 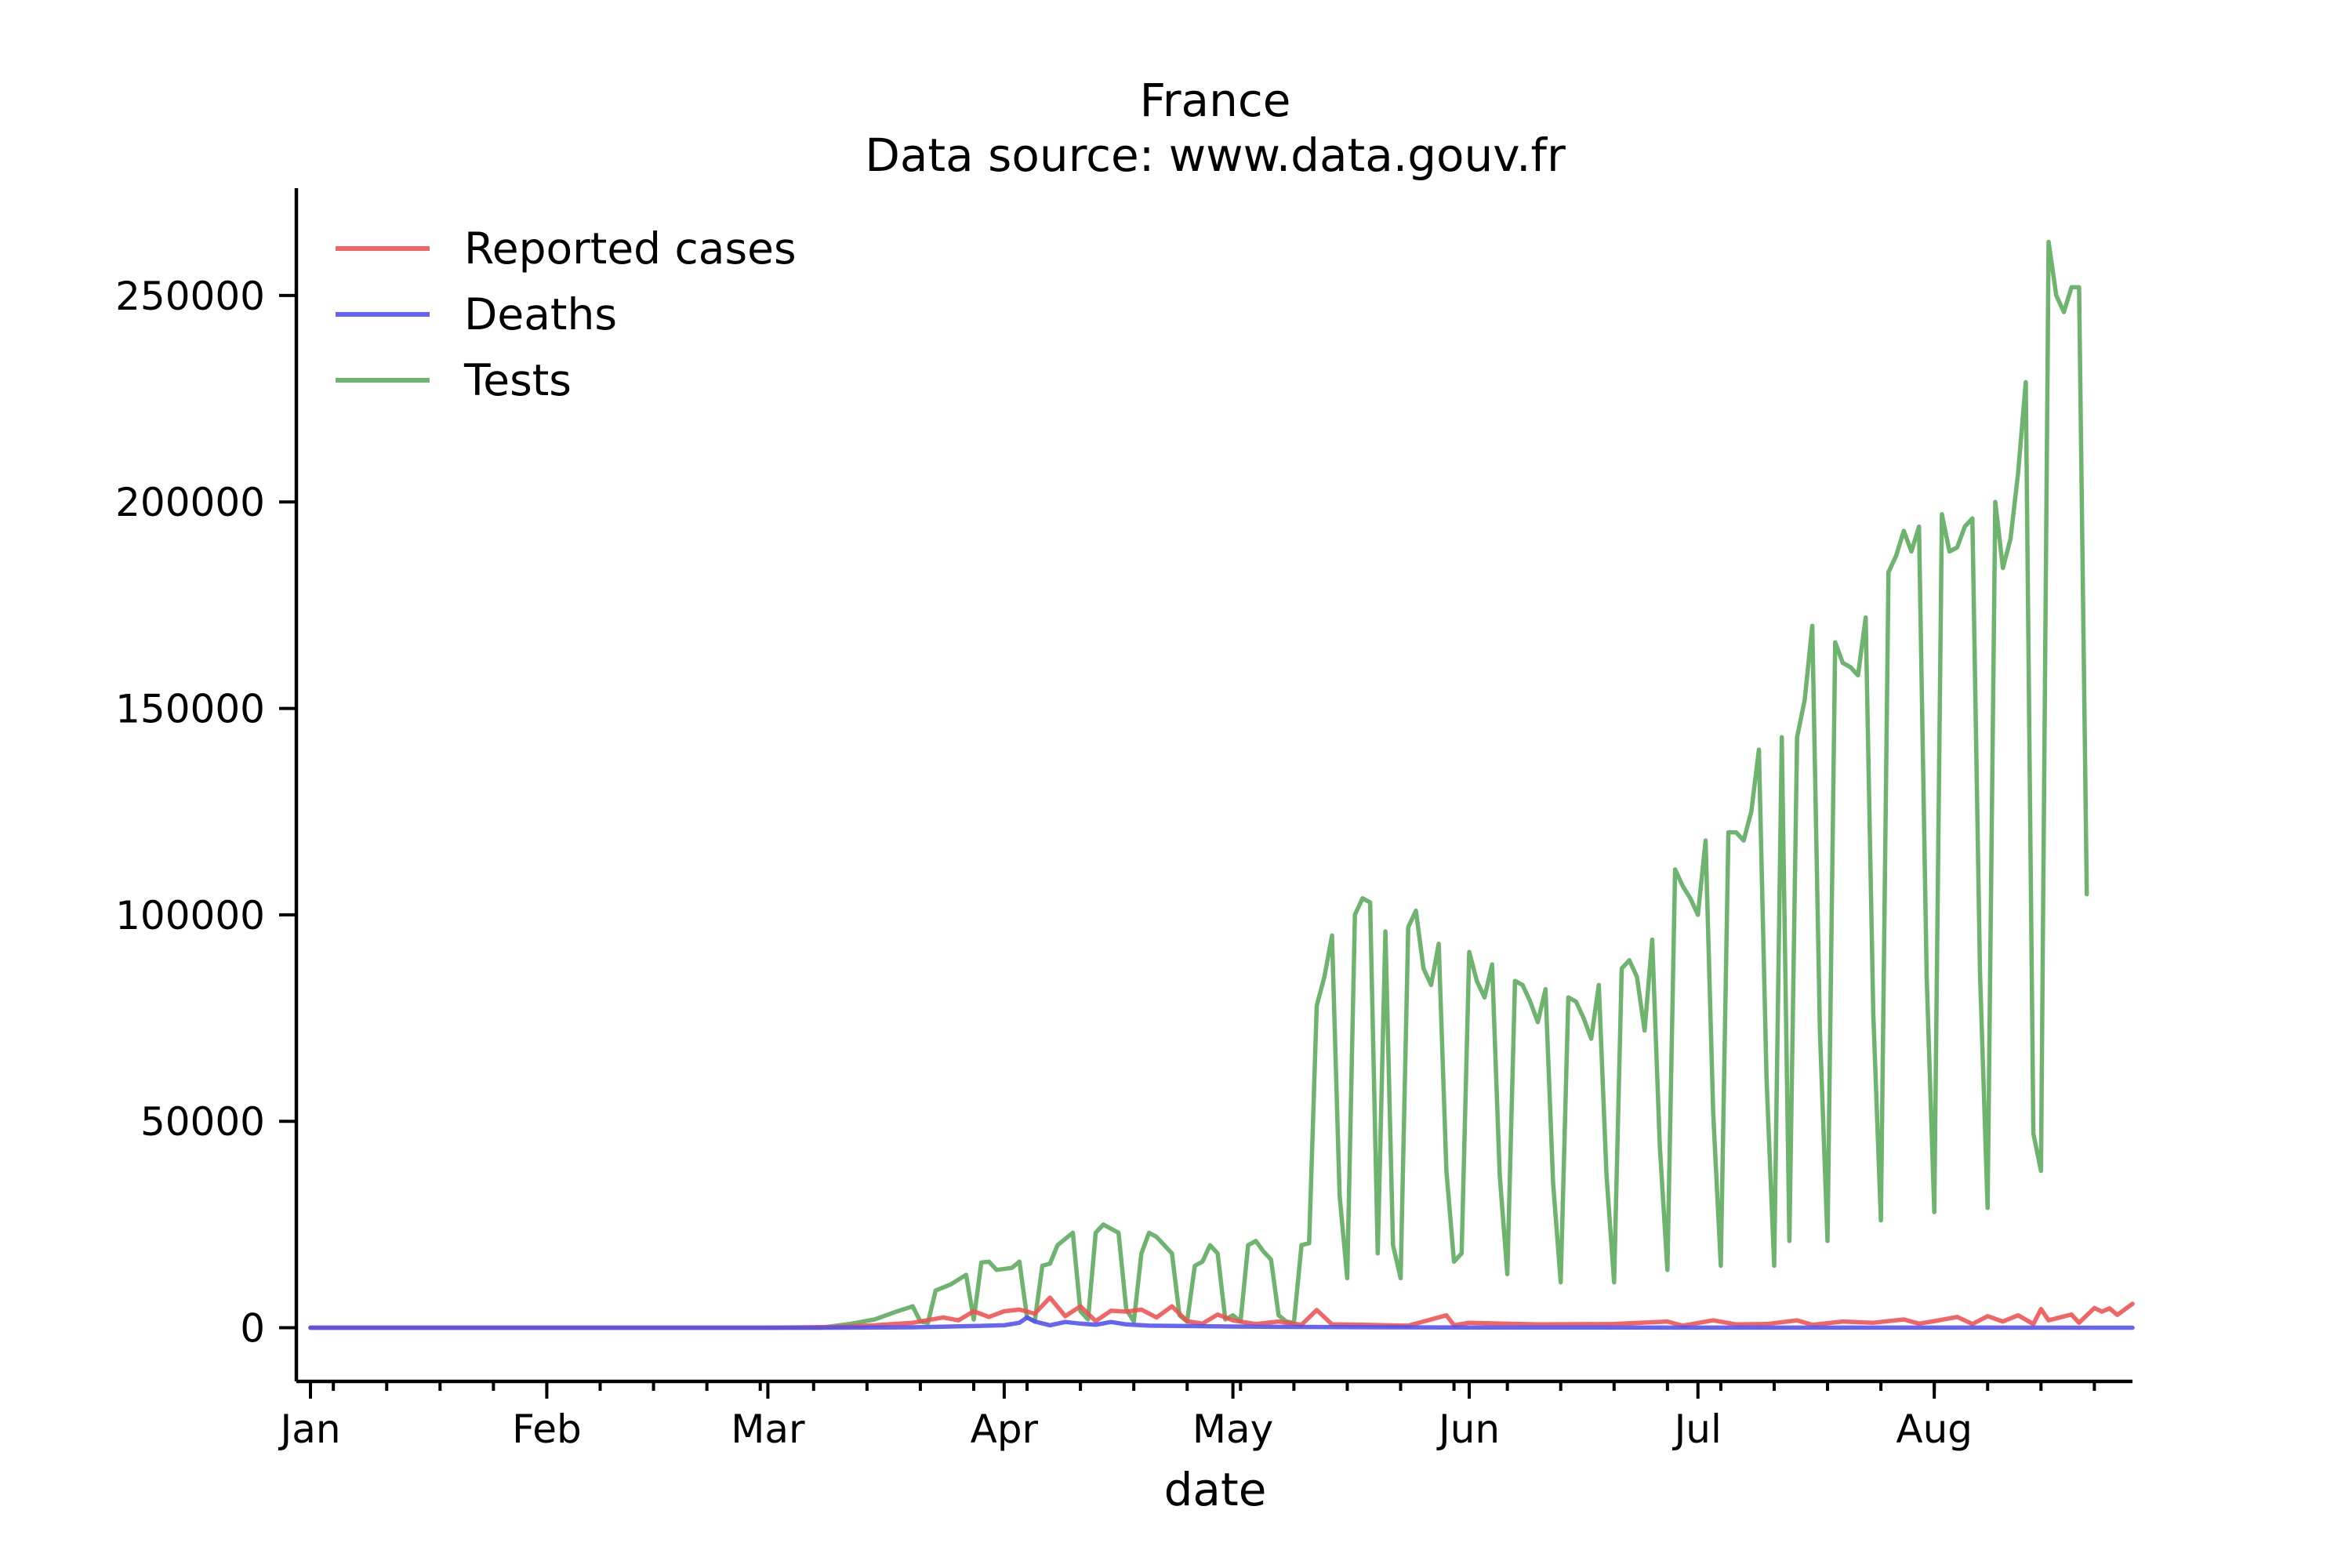 I want to click on legend-label: Reported cases, so click(x=630, y=249).